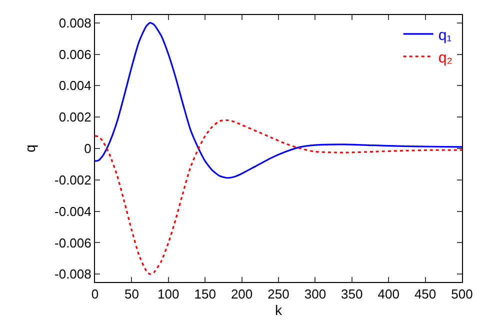  What do you see at coordinates (73, 242) in the screenshot?
I see `y-tick-label: -0.006` at bounding box center [73, 242].